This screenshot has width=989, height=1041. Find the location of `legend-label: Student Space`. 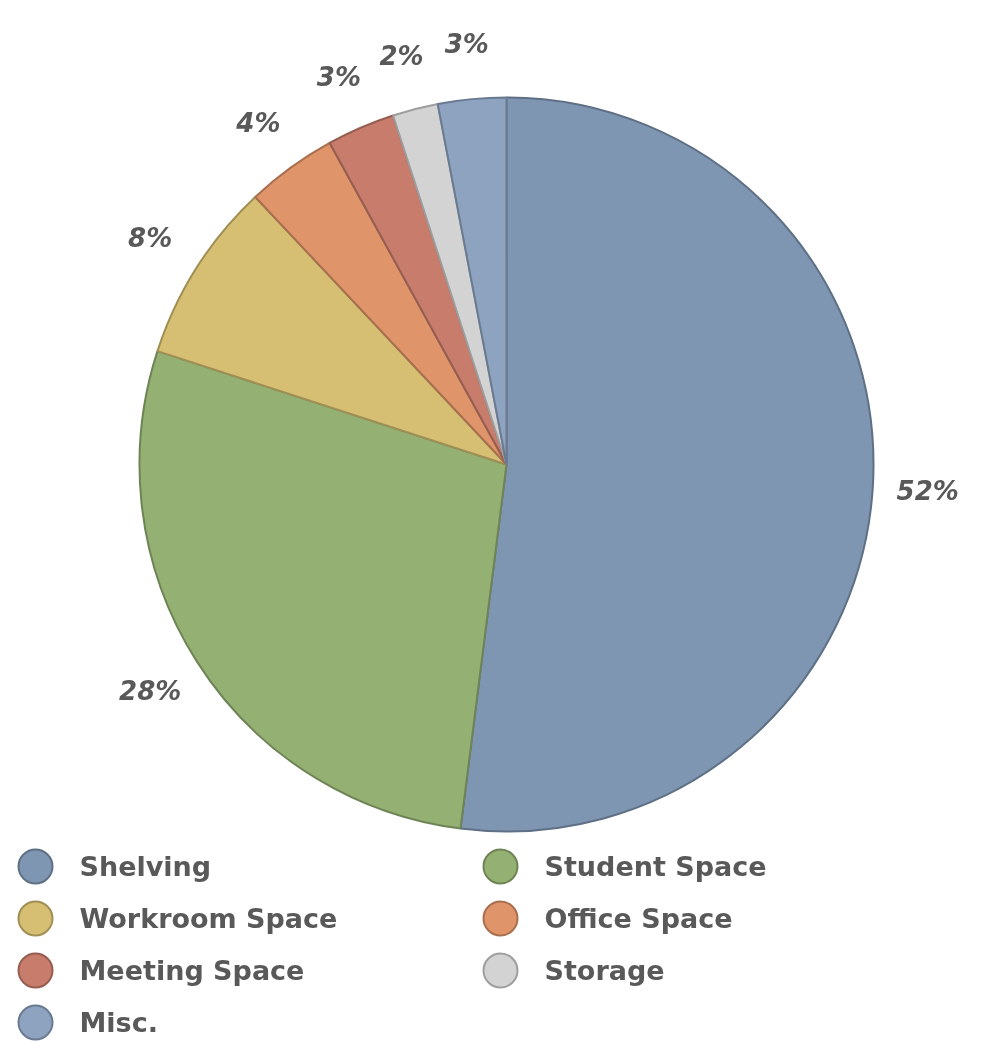

legend-label: Student Space is located at coordinates (655, 866).